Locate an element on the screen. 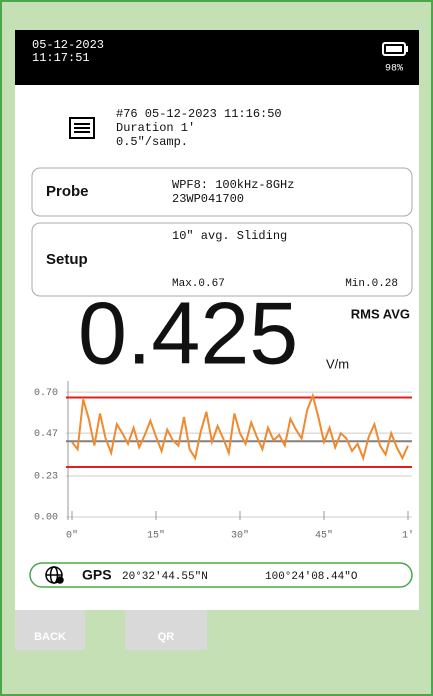  y-tick-label: 0.23 is located at coordinates (46, 477).